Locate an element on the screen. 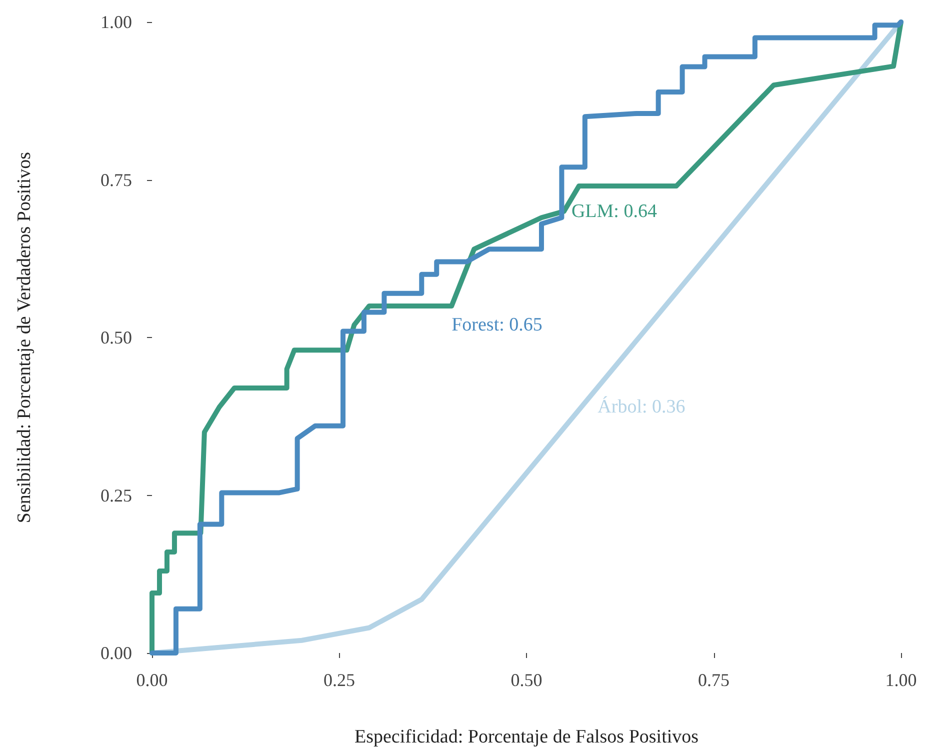  y-axis-title: Sensibilidad: Porcentaje de Verdaderos Positivos is located at coordinates (24, 338).